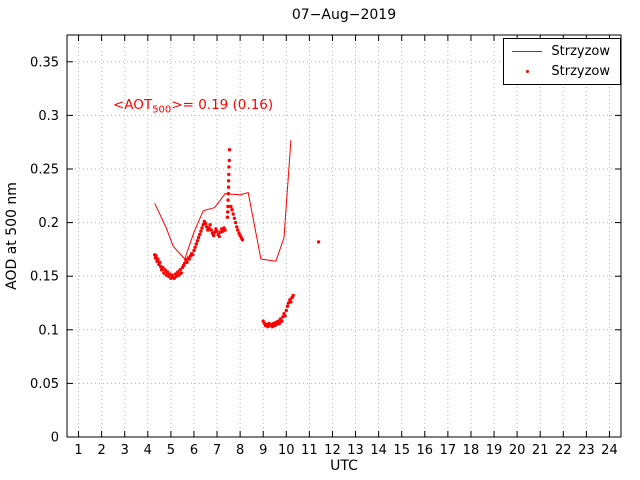 The height and width of the screenshot is (480, 640). What do you see at coordinates (55, 438) in the screenshot?
I see `y-tick-label: 0` at bounding box center [55, 438].